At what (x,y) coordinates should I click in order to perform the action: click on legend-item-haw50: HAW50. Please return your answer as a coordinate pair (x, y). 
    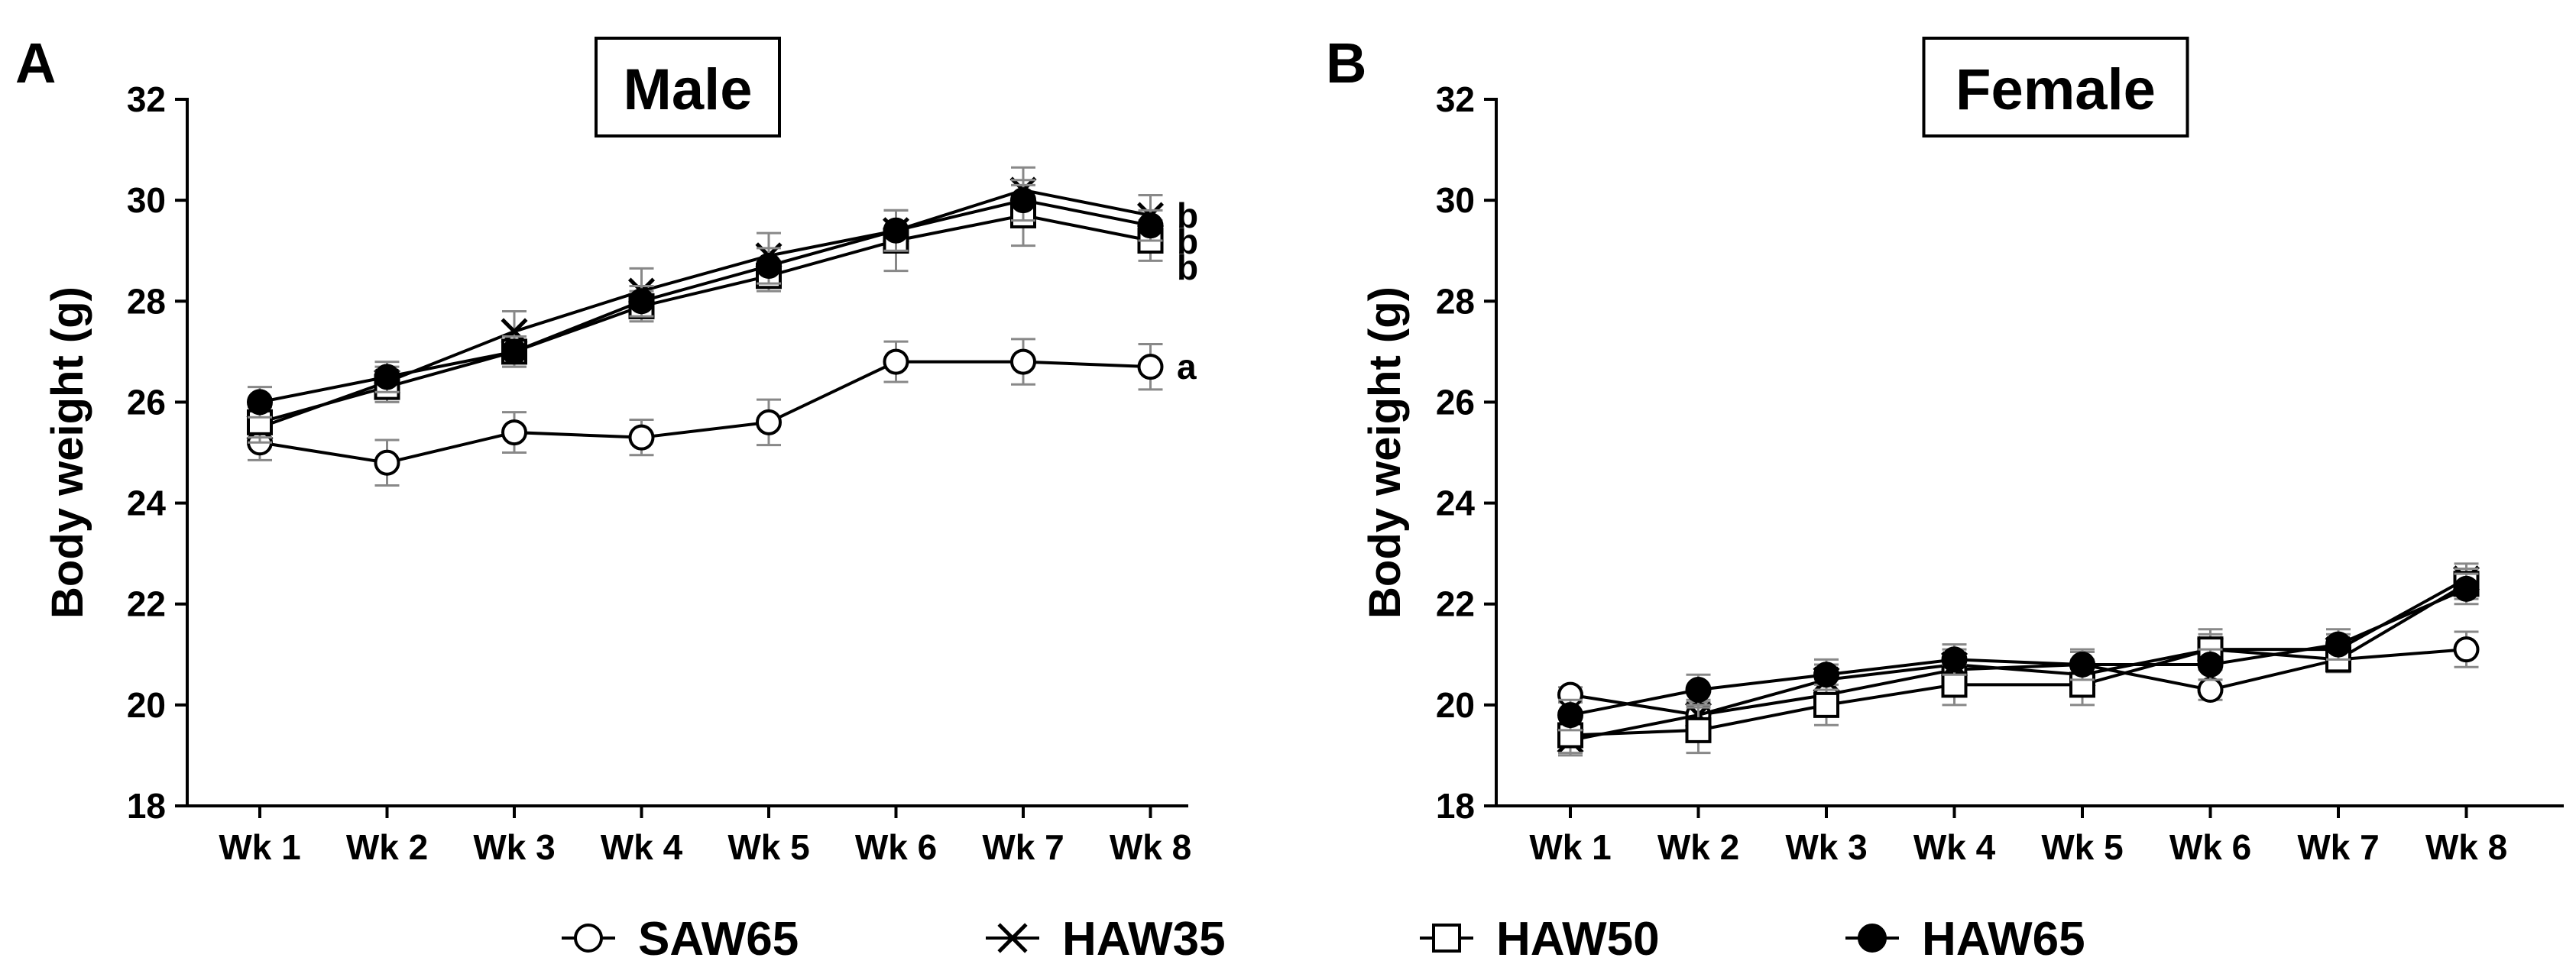
    Looking at the image, I should click on (1540, 939).